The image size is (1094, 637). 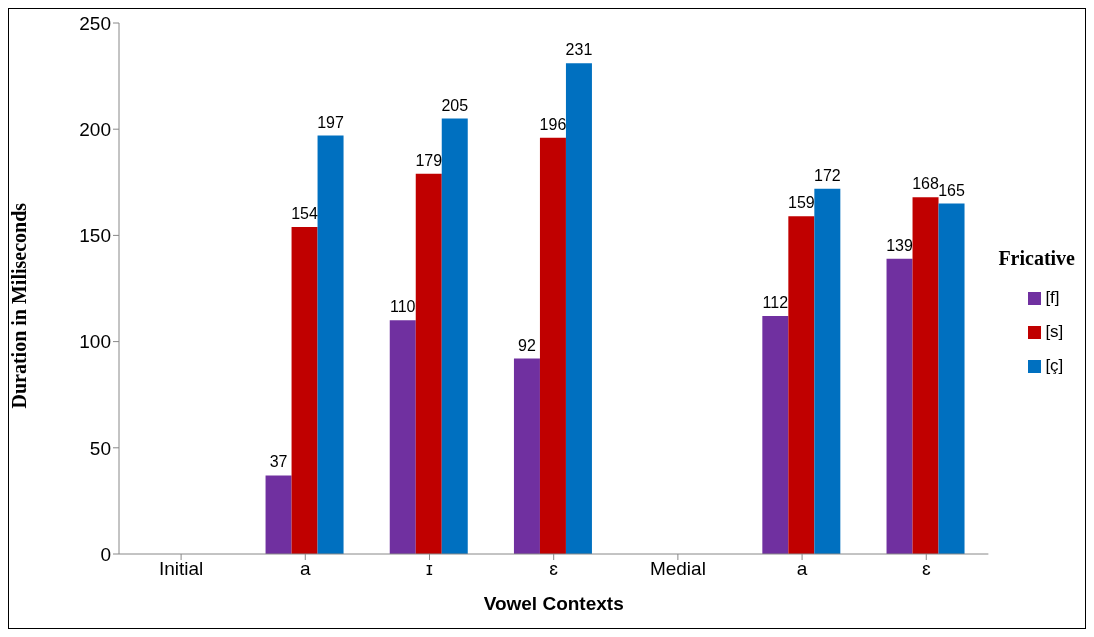 What do you see at coordinates (1036, 258) in the screenshot?
I see `legend-title: Fricative` at bounding box center [1036, 258].